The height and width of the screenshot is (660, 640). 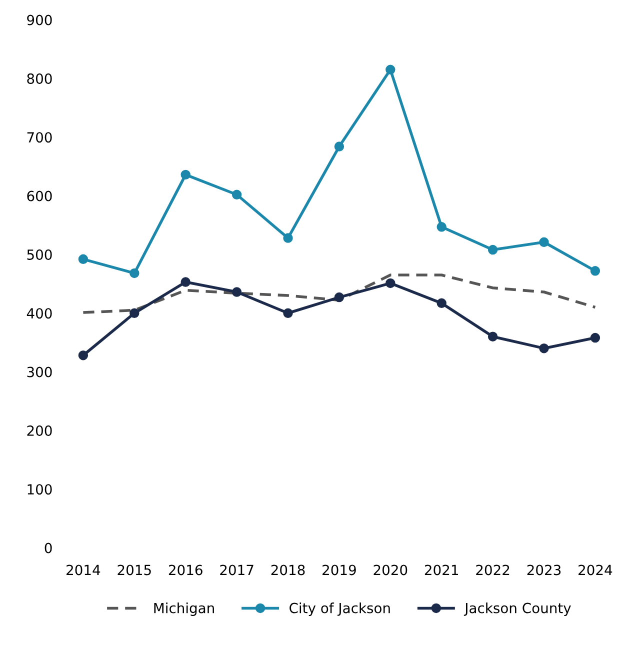 What do you see at coordinates (48, 548) in the screenshot?
I see `y-tick-label: 0` at bounding box center [48, 548].